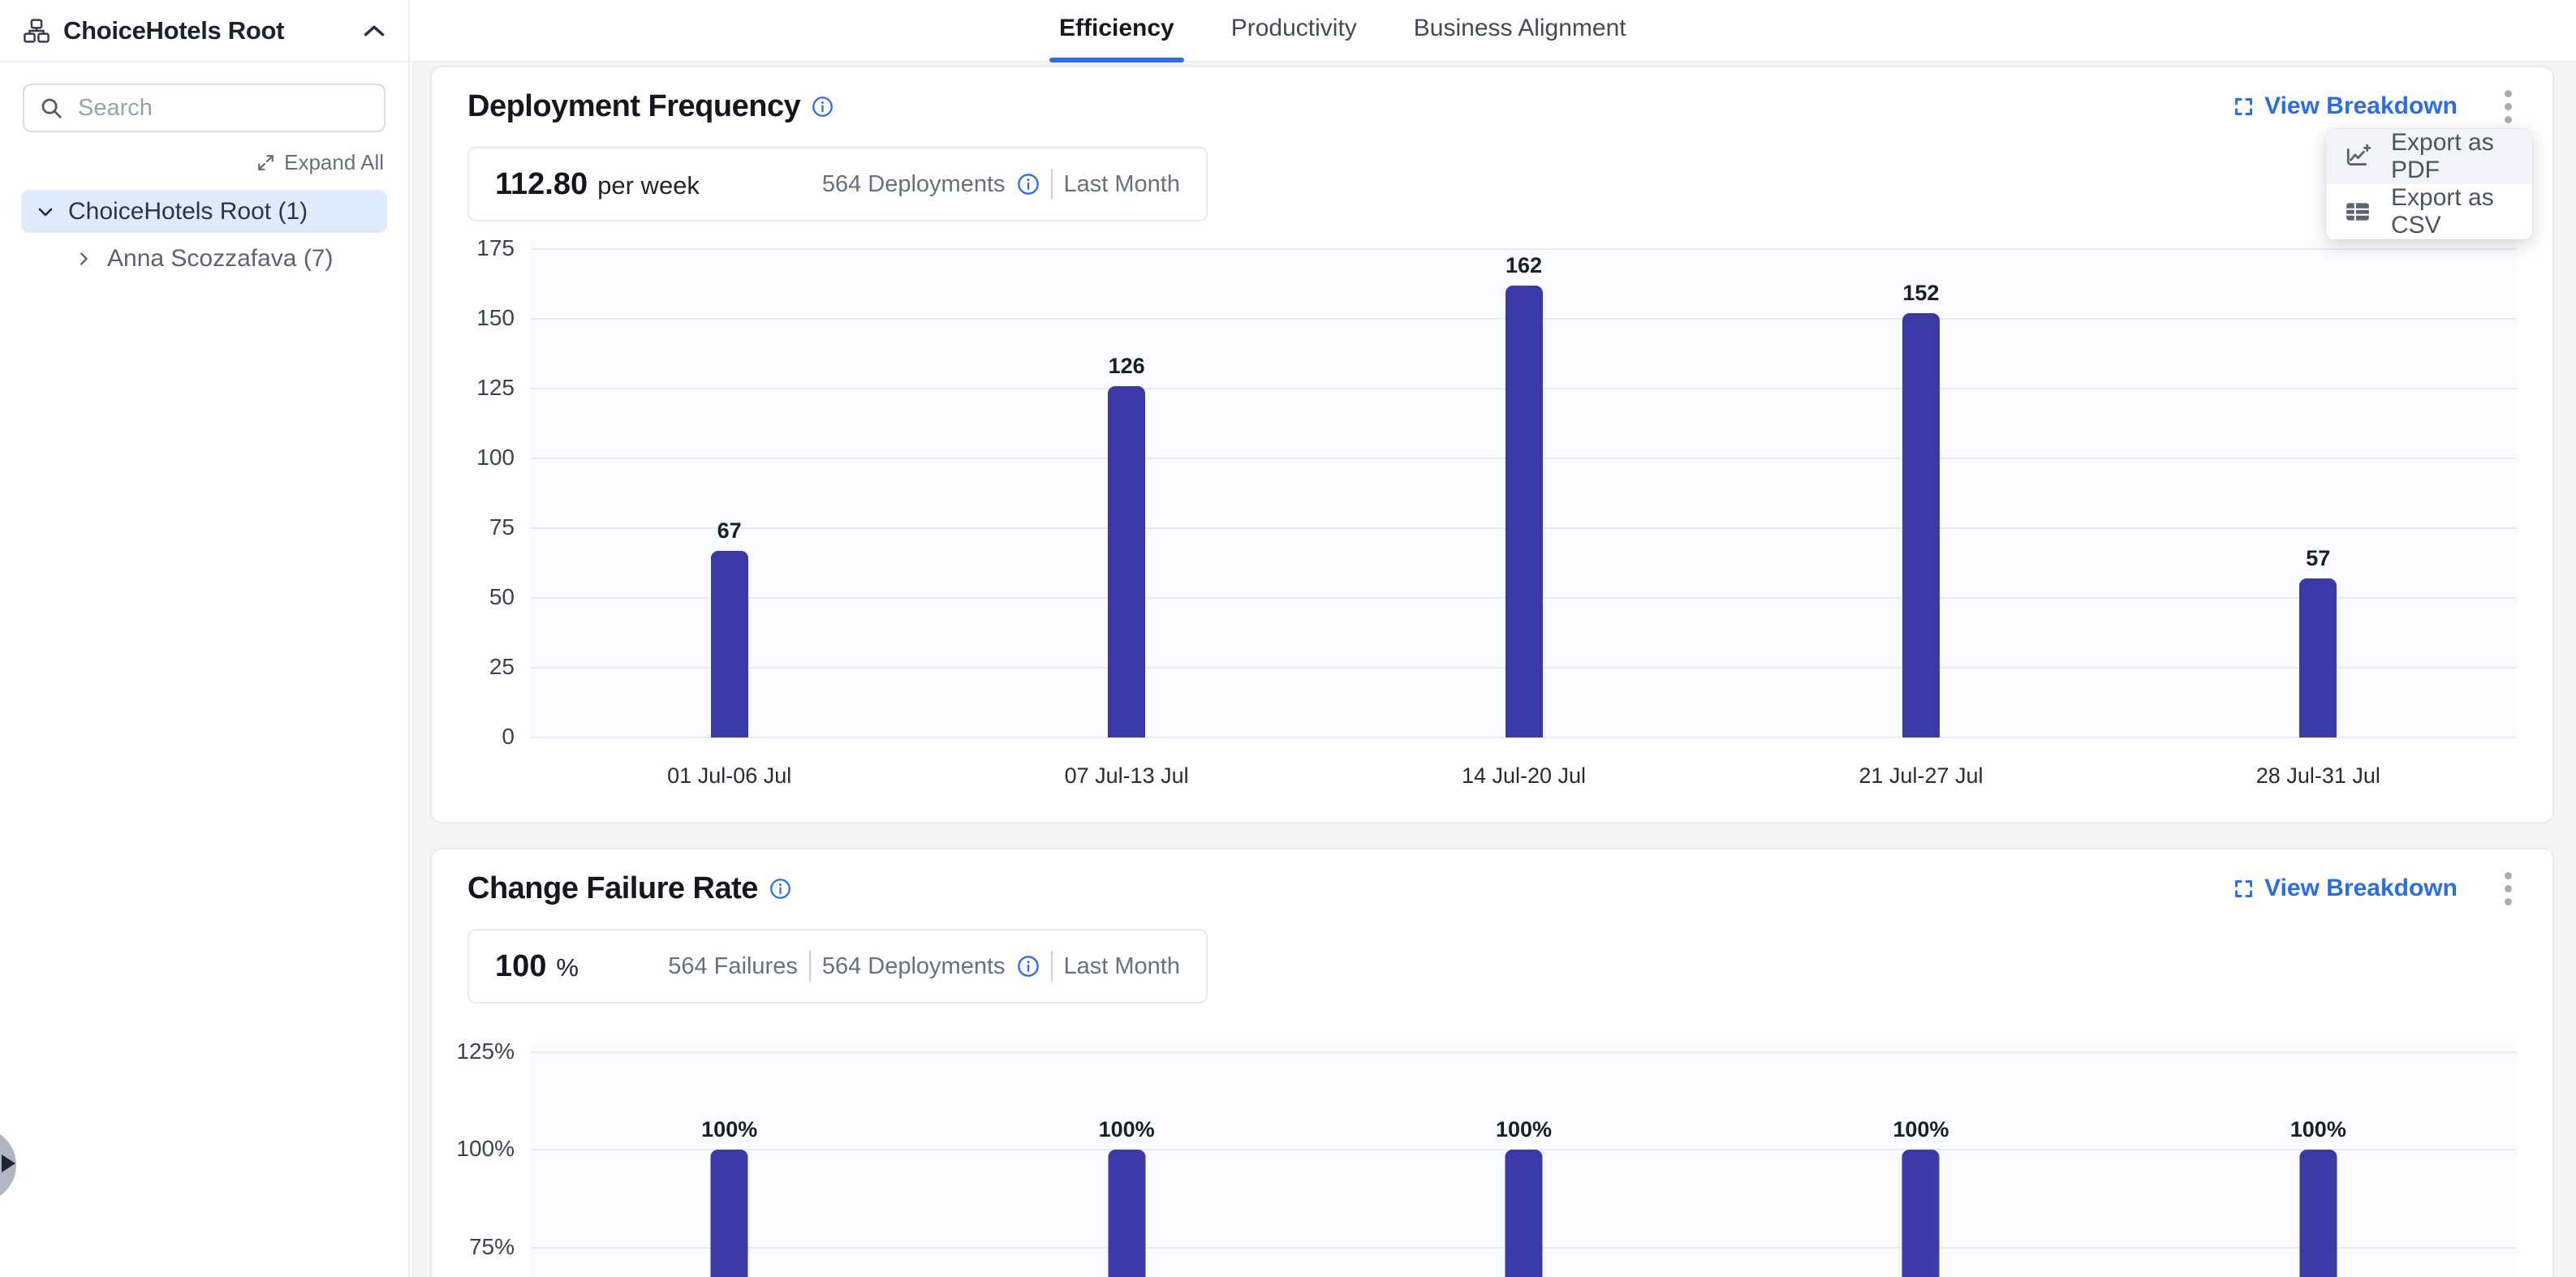 The width and height of the screenshot is (2576, 1277). Describe the element at coordinates (2429, 211) in the screenshot. I see `menu-item-export-csv: Export as CSV` at that location.